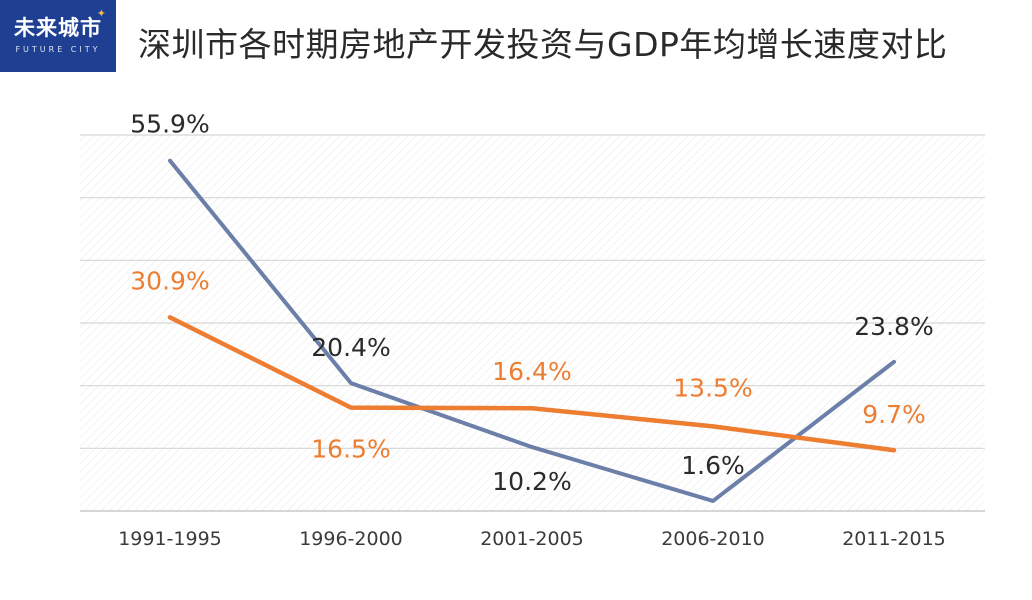 The width and height of the screenshot is (1032, 600). What do you see at coordinates (894, 539) in the screenshot?
I see `x-tick-label: 2011-2015` at bounding box center [894, 539].